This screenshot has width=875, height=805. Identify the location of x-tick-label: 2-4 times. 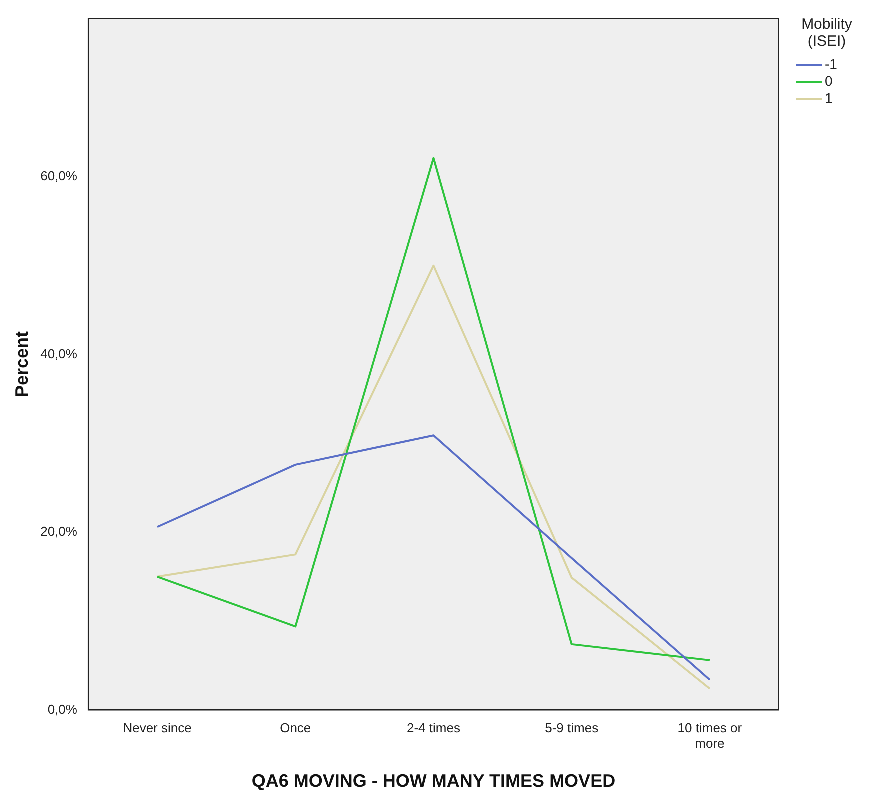
(433, 728).